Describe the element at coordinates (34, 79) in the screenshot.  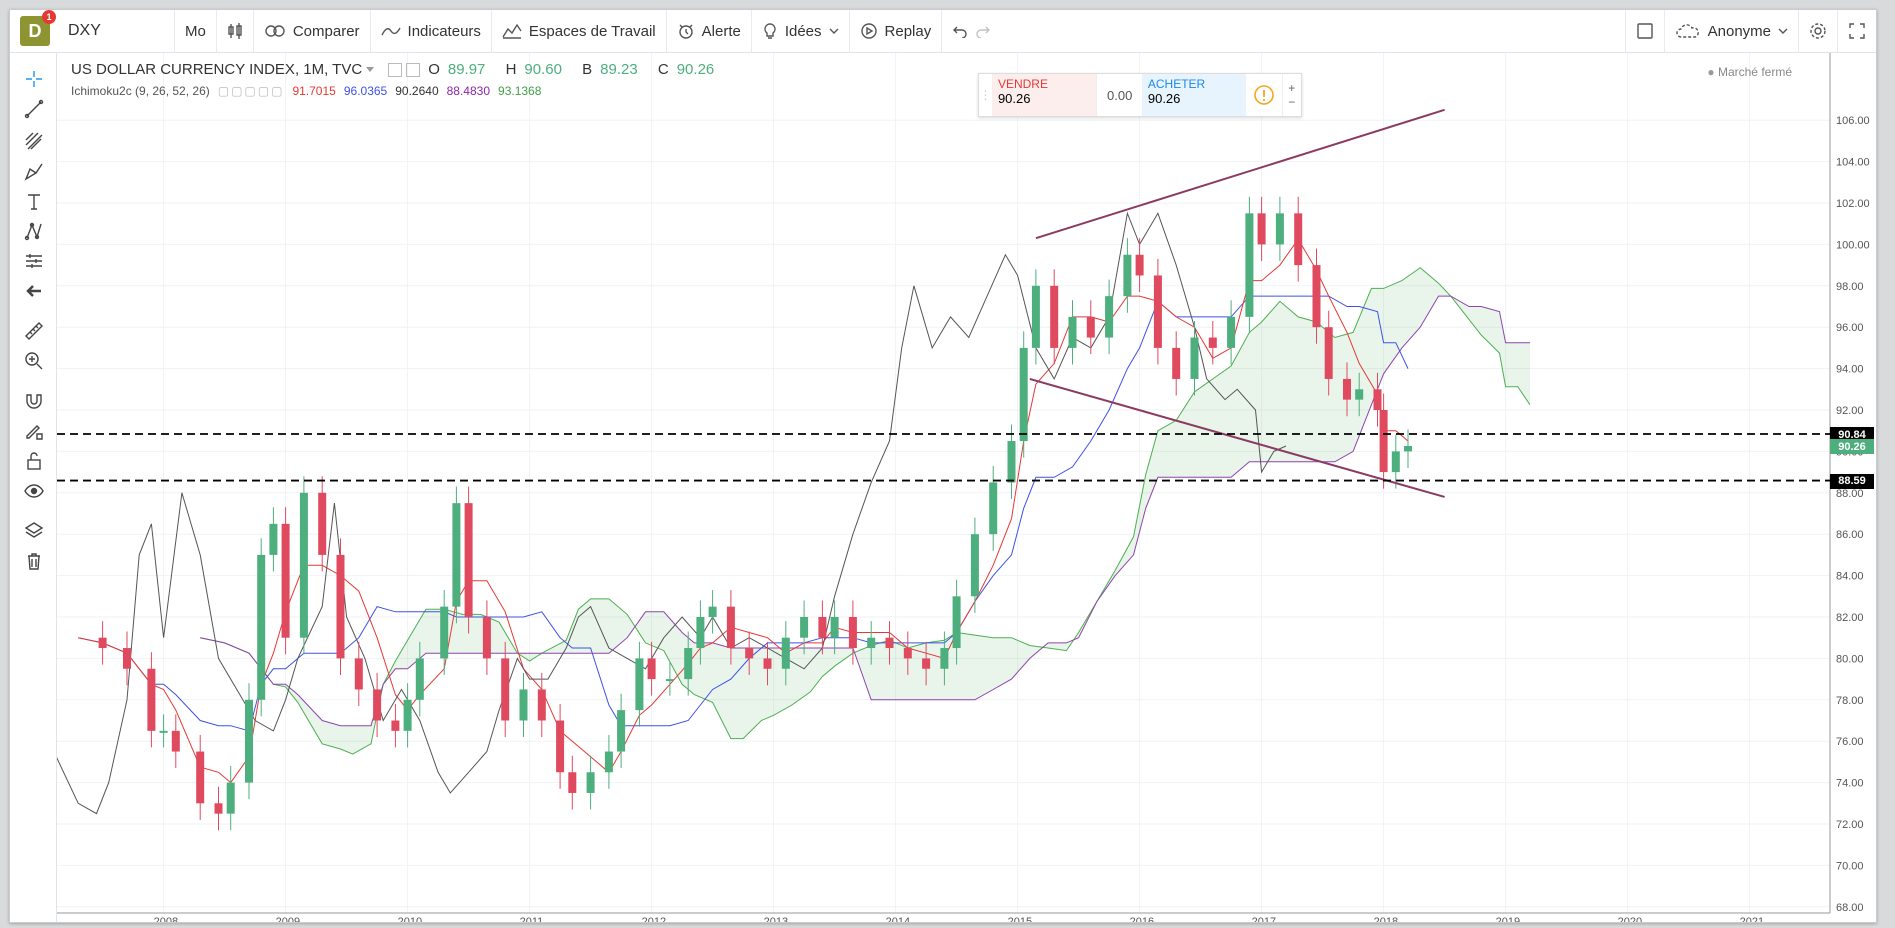
I see `crosshair-tool` at that location.